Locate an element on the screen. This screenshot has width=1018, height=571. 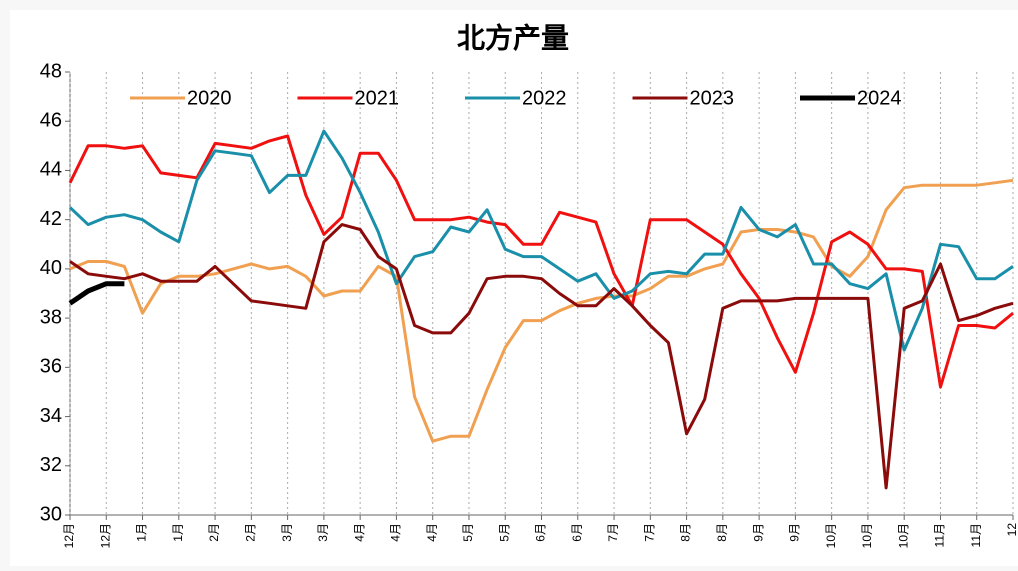
y-tick-label: 44 is located at coordinates (51, 170).